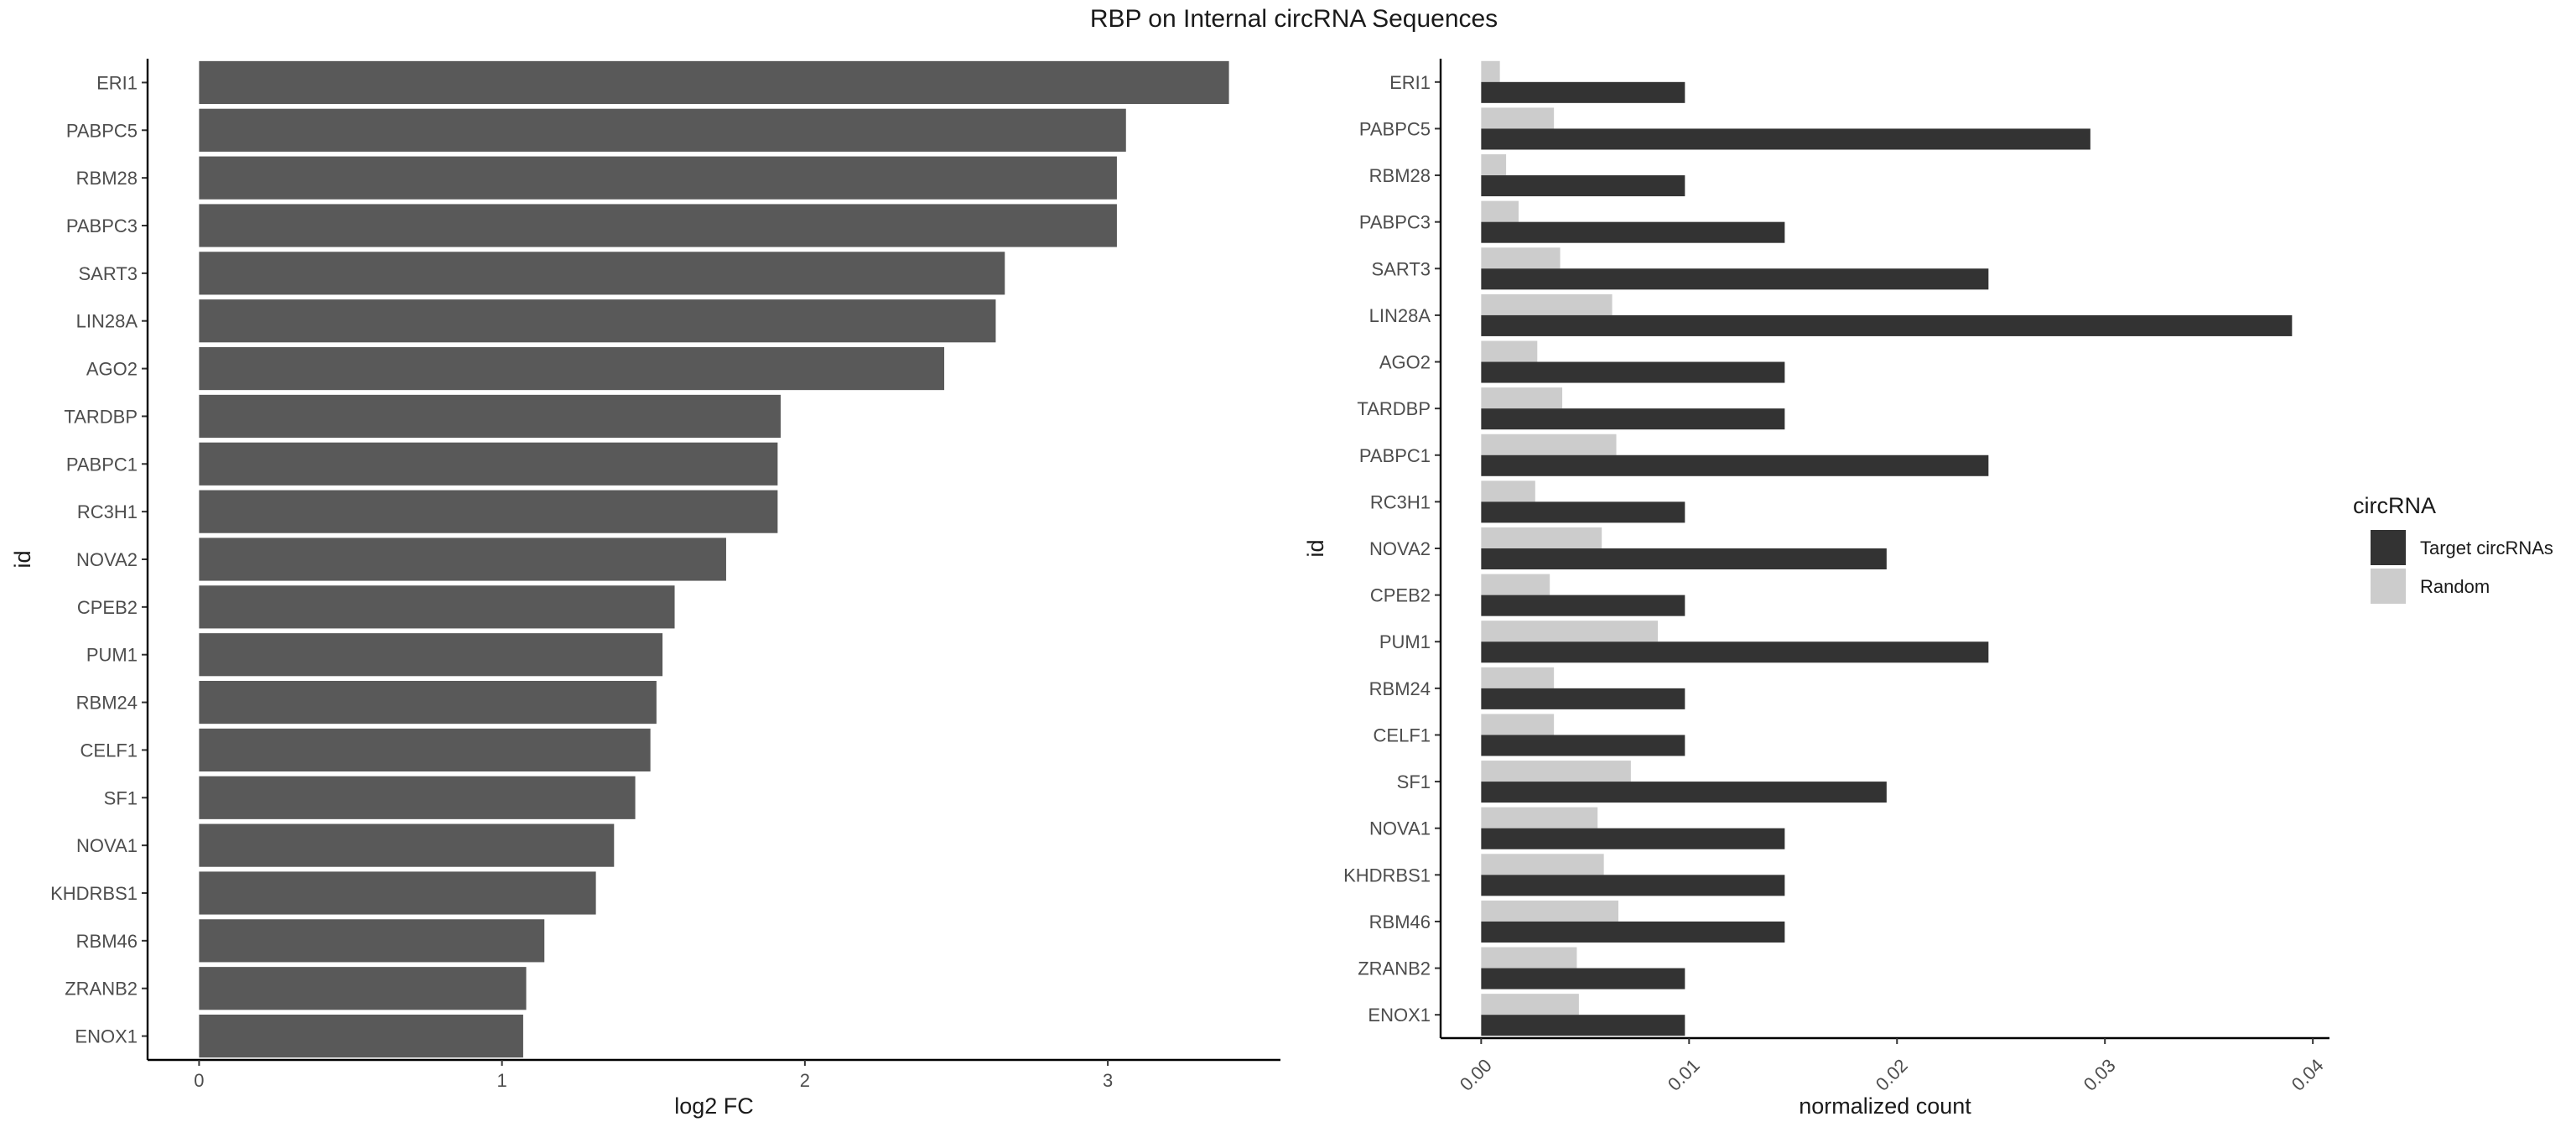 Image resolution: width=2576 pixels, height=1127 pixels. I want to click on y-tick-label-sf1: SF1, so click(121, 797).